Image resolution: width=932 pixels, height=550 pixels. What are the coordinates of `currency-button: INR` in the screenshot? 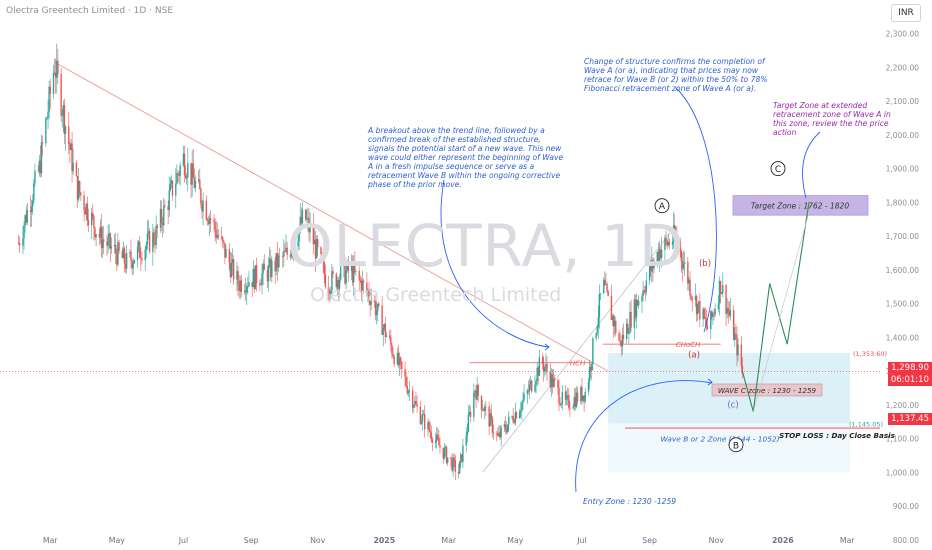 It's located at (906, 13).